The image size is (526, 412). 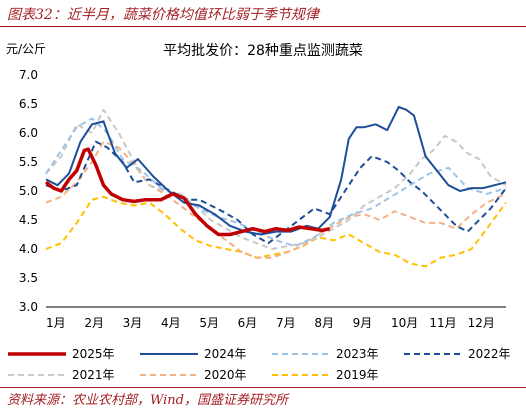 What do you see at coordinates (171, 323) in the screenshot?
I see `x-tick-label: 4月` at bounding box center [171, 323].